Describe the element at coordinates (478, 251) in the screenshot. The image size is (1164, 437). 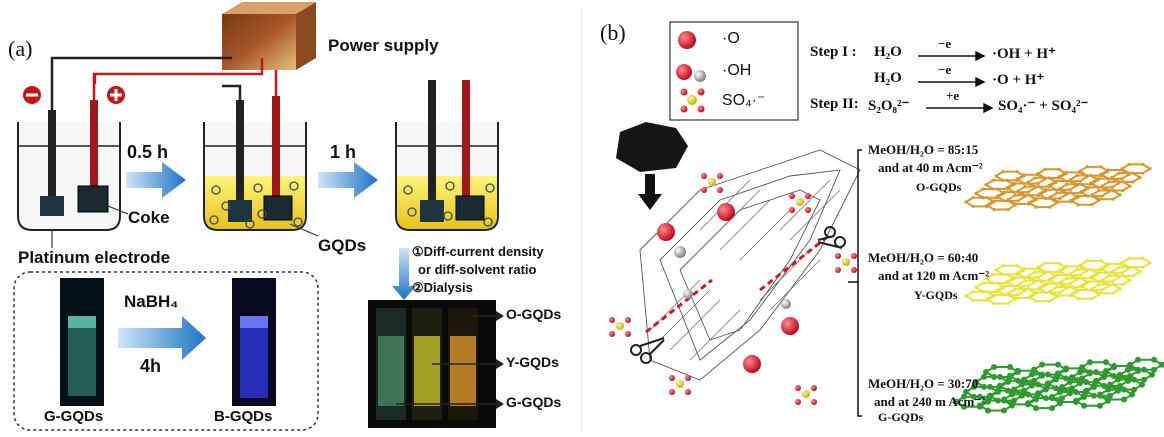
I see `step1-label: ①Diff-current density` at that location.